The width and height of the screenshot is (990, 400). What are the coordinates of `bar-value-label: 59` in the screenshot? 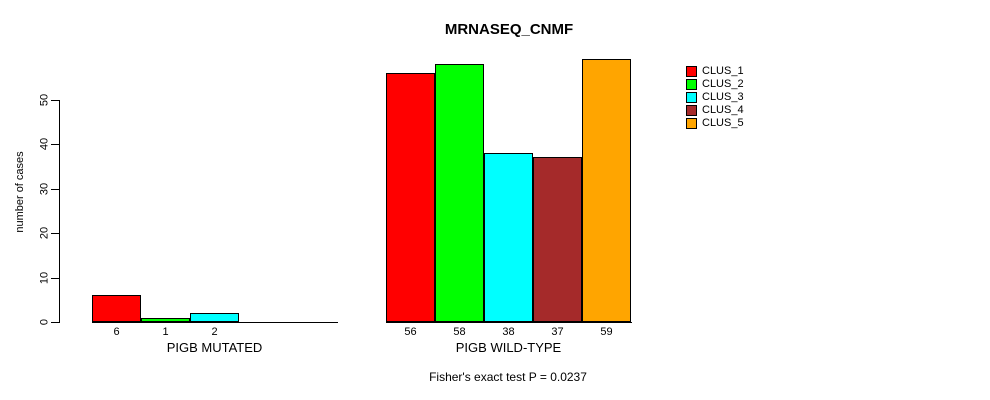 It's located at (606, 332).